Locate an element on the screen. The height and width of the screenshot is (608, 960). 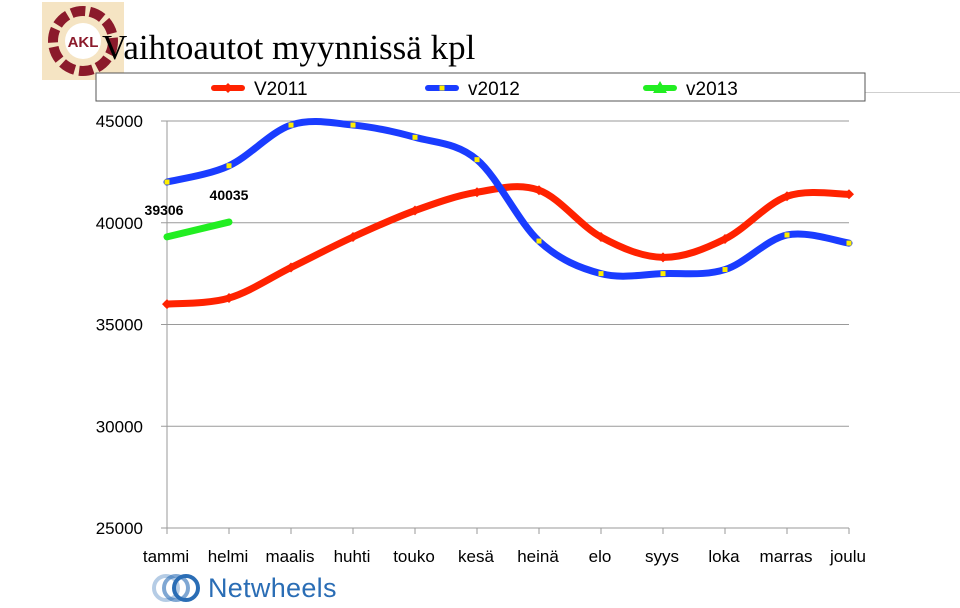
x-tick-label: syys is located at coordinates (662, 556).